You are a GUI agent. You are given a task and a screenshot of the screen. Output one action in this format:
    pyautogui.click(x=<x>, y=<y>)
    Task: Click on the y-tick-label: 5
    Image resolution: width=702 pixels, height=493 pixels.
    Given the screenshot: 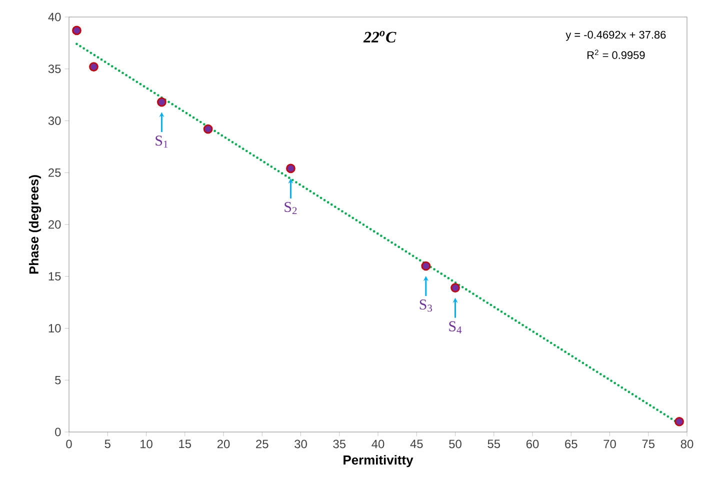 What is the action you would take?
    pyautogui.click(x=58, y=380)
    